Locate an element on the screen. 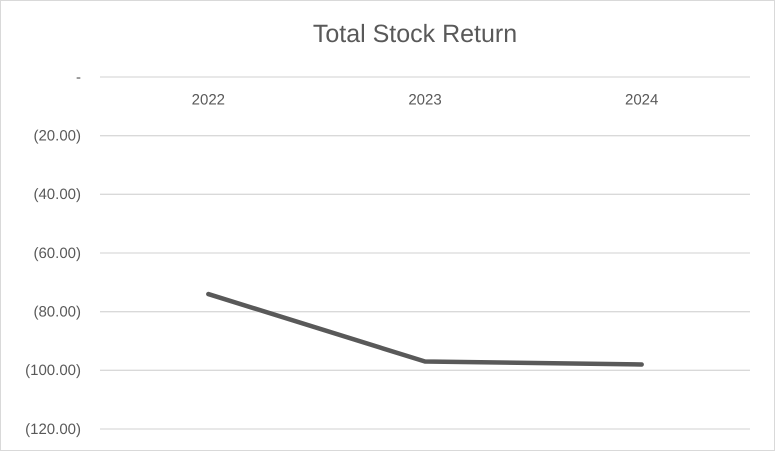  y-tick-label: (120.00) is located at coordinates (53, 429).